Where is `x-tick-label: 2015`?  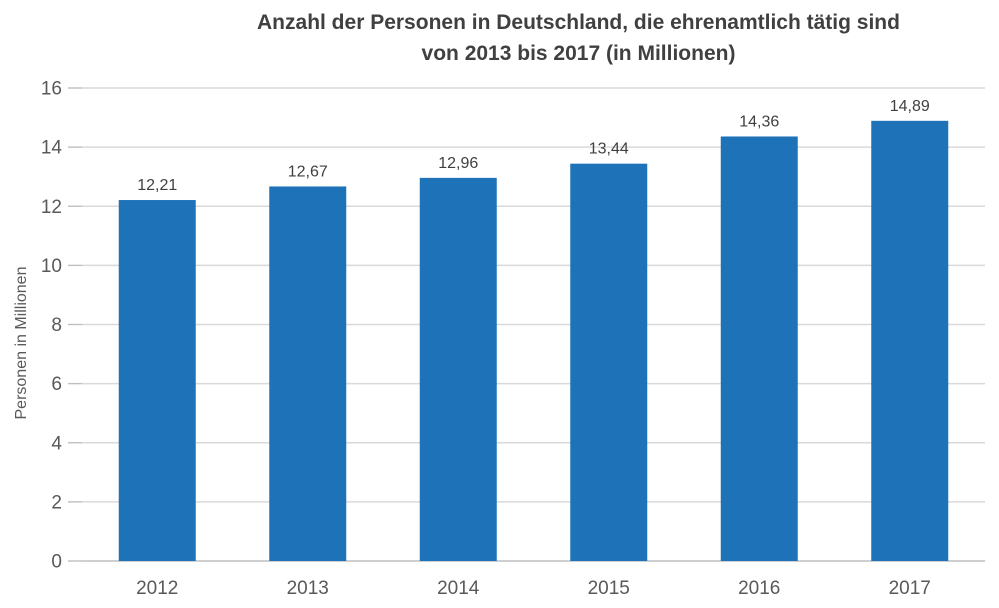 x-tick-label: 2015 is located at coordinates (609, 588).